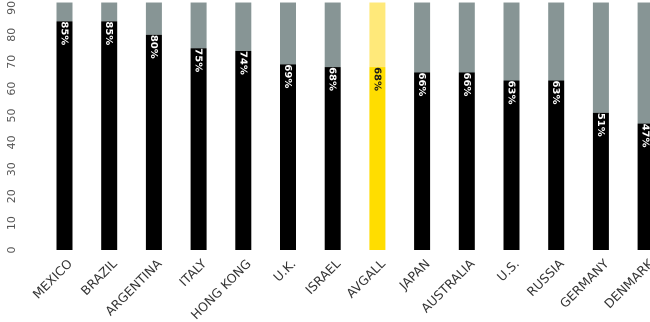 This screenshot has width=650, height=322. I want to click on y-tick-label: 90, so click(11, 8).